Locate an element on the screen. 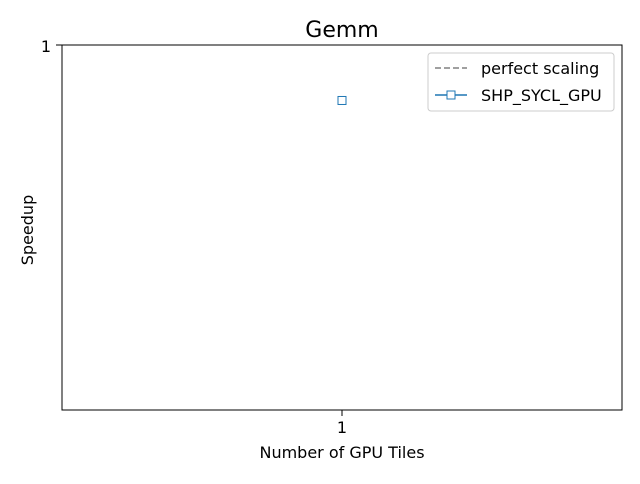 The image size is (640, 484). legend-box is located at coordinates (521, 82).